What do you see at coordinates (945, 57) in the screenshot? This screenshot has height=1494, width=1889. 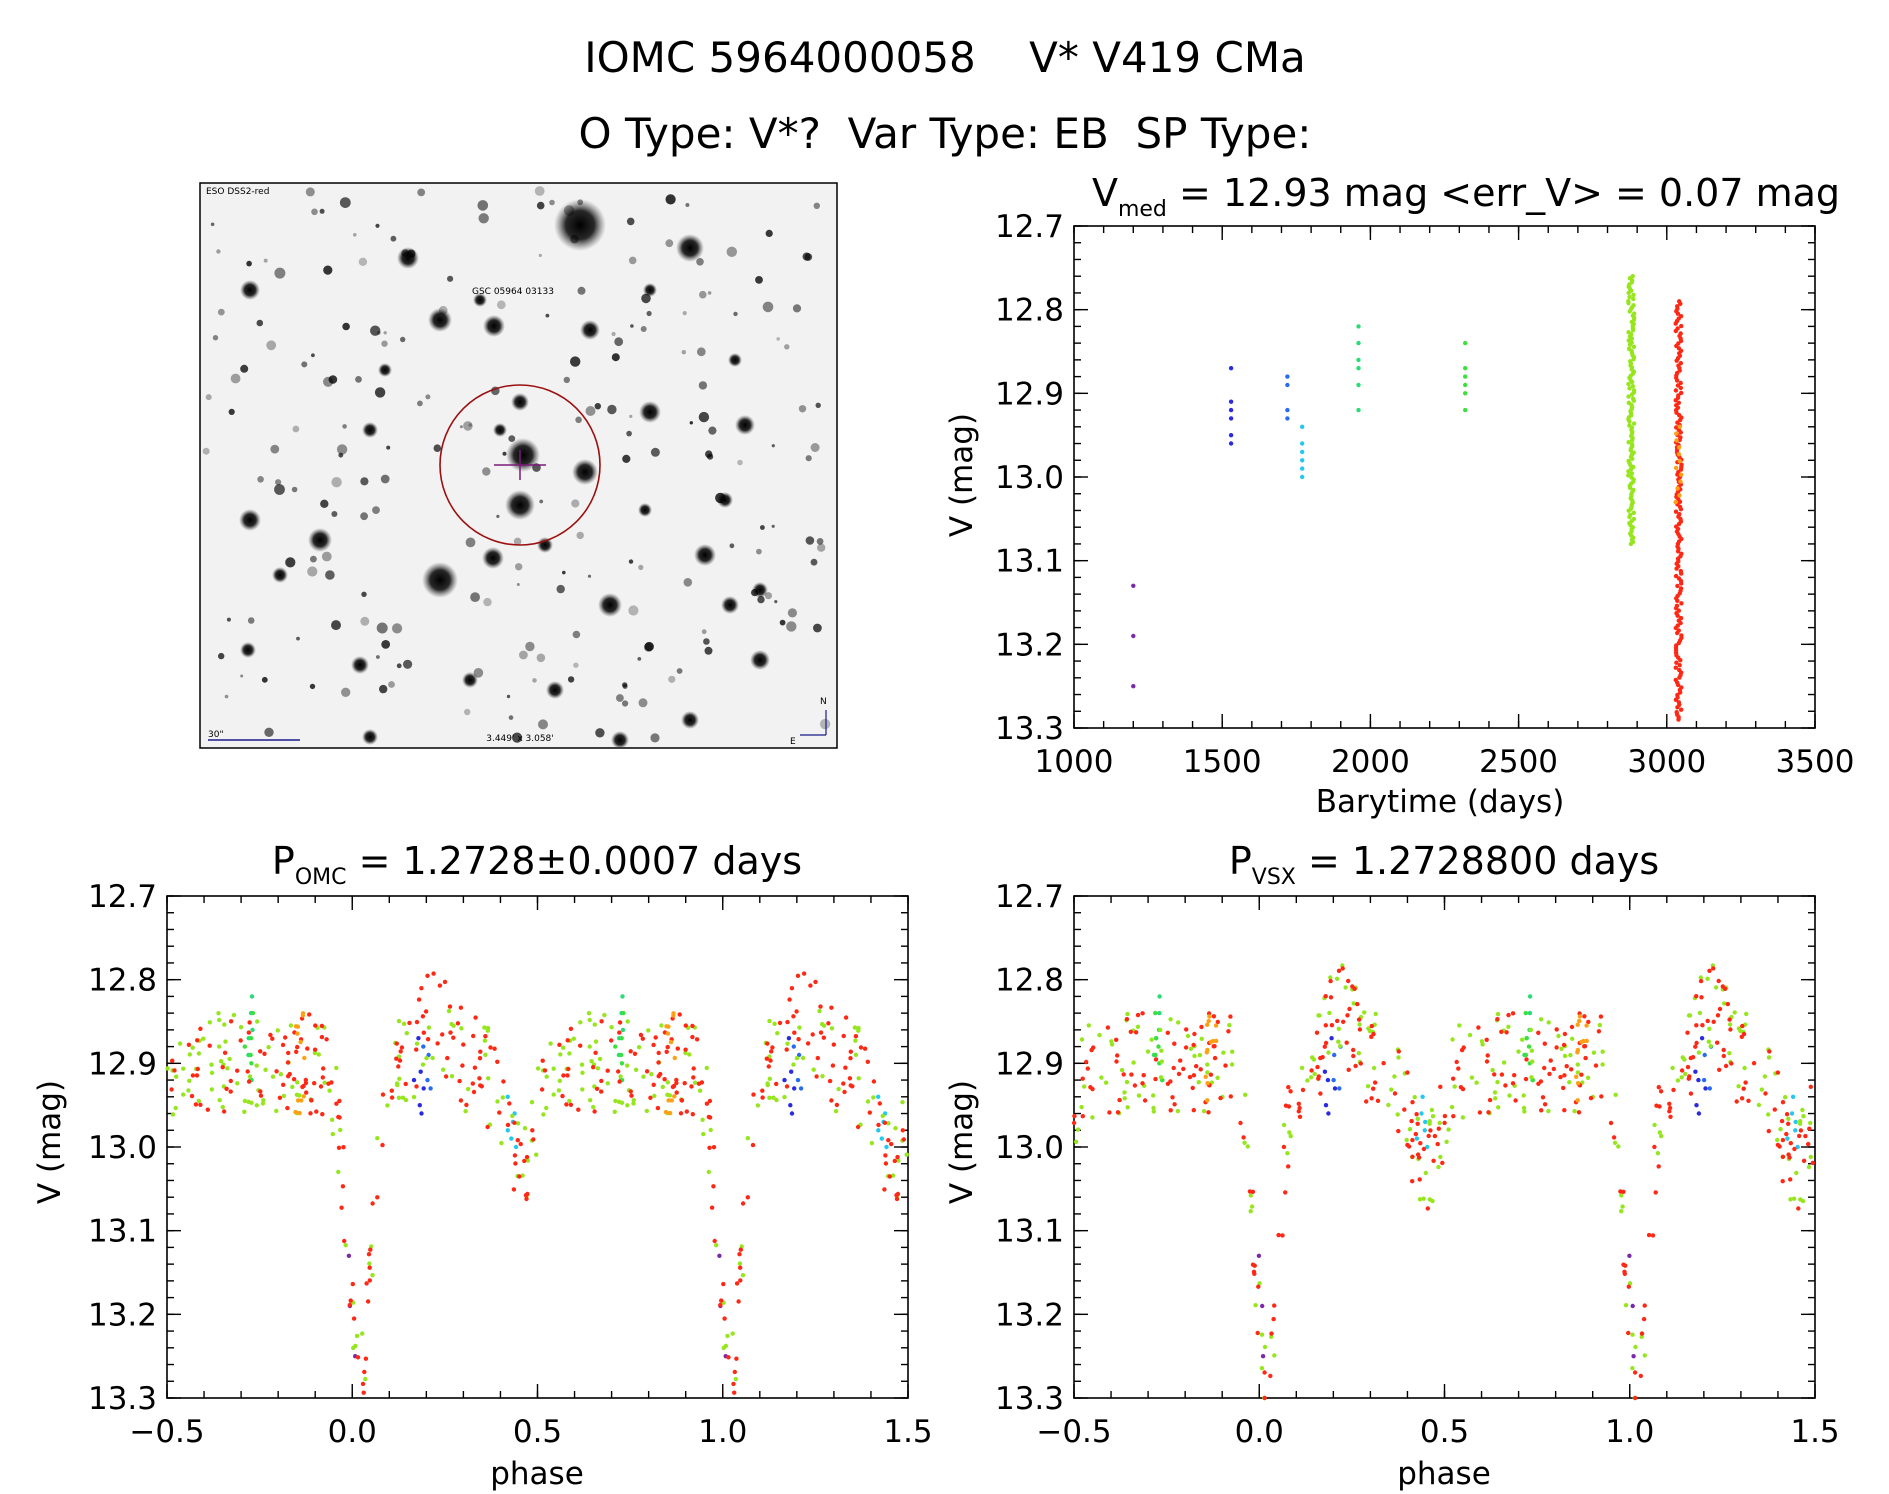 I see `page-title: IOMC 5964000058 V* V419 CMa` at bounding box center [945, 57].